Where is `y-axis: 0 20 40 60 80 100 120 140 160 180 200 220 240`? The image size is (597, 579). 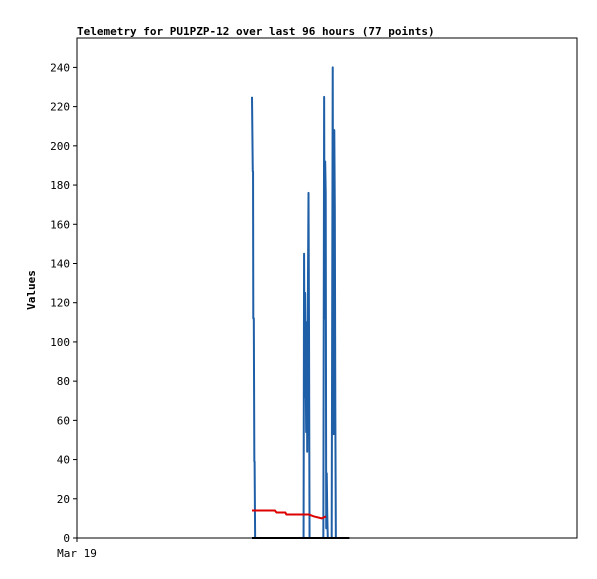 y-axis: 0 20 40 60 80 100 120 140 160 180 200 220 240 is located at coordinates (63, 303).